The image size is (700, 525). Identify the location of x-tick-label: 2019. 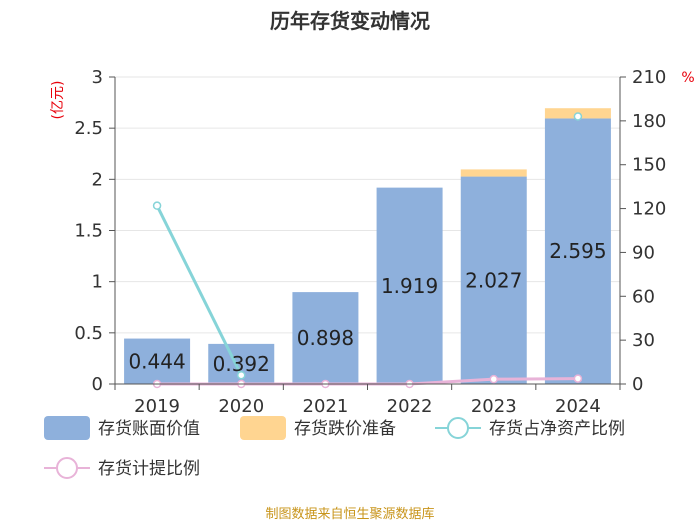
(157, 406).